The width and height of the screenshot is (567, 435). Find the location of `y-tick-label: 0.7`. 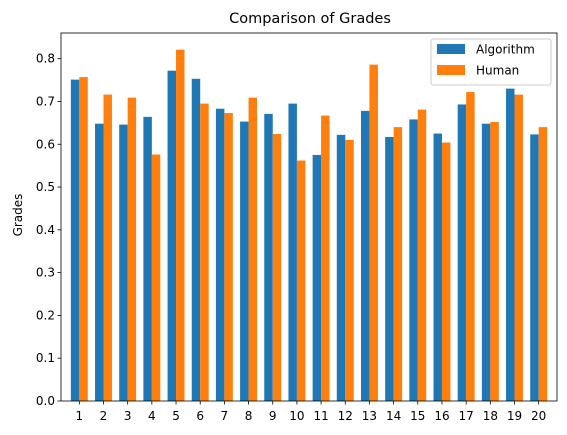

y-tick-label: 0.7 is located at coordinates (45, 101).